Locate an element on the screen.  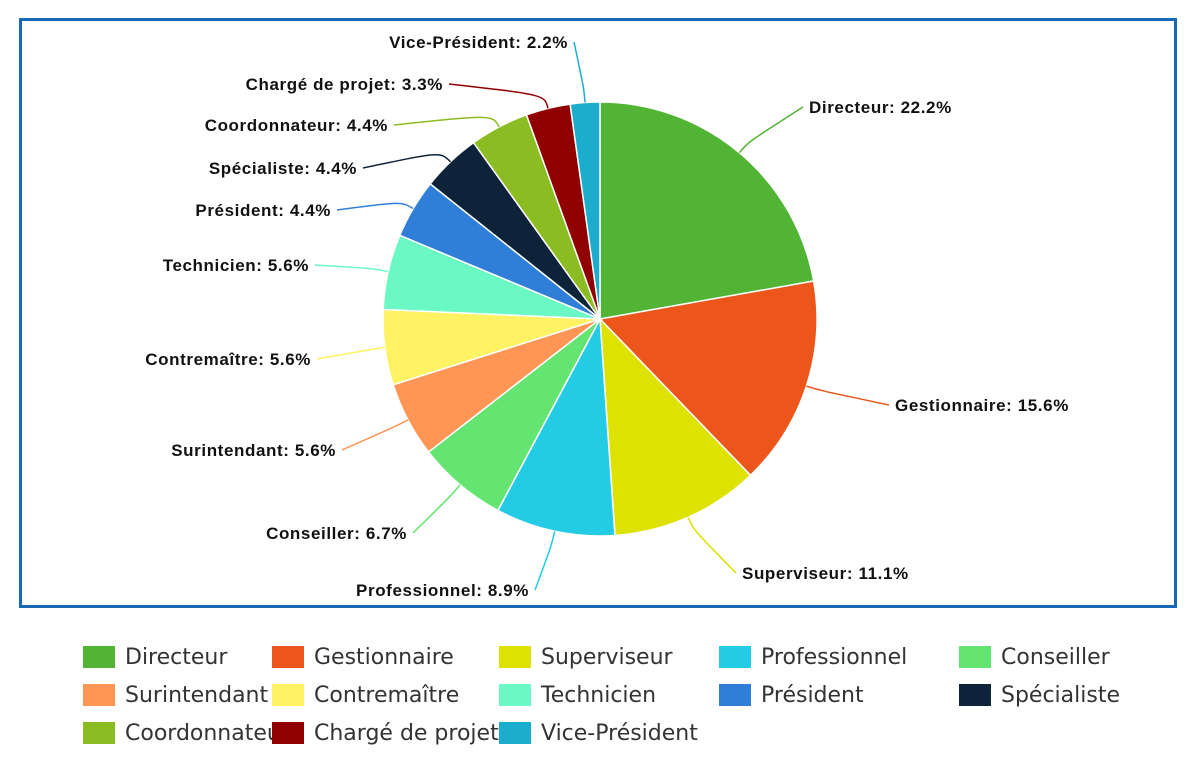
slice-label-specialiste: Spécialiste: 4.4% is located at coordinates (283, 168).